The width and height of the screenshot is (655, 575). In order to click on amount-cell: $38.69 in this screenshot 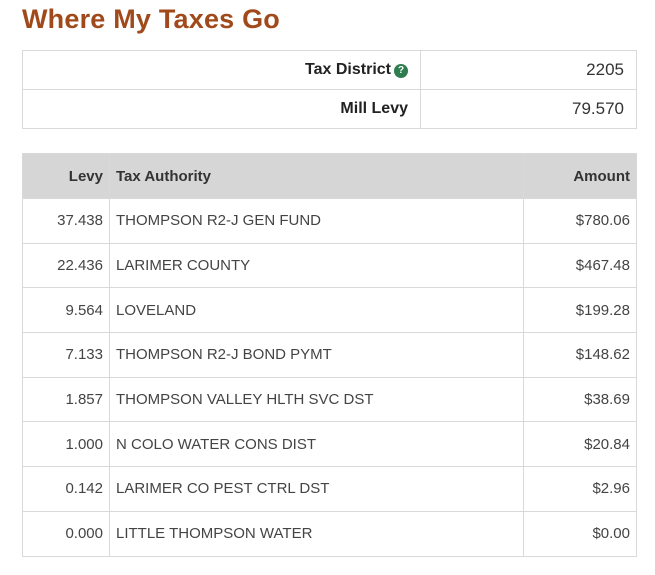, I will do `click(580, 399)`.